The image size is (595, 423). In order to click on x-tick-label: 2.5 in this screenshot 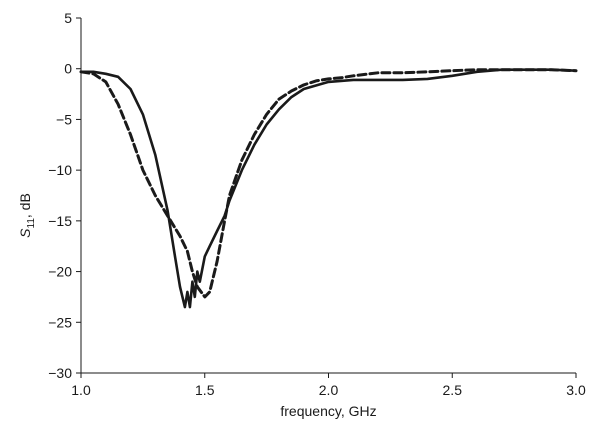, I will do `click(453, 390)`.